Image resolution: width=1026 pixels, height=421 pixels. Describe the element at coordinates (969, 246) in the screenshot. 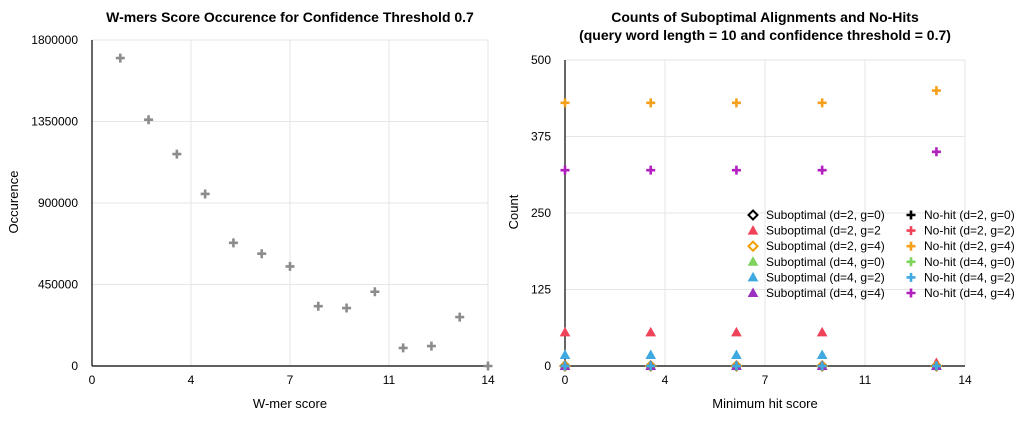

I see `legend-entry-label: No-hit (d=2, g=4)` at that location.